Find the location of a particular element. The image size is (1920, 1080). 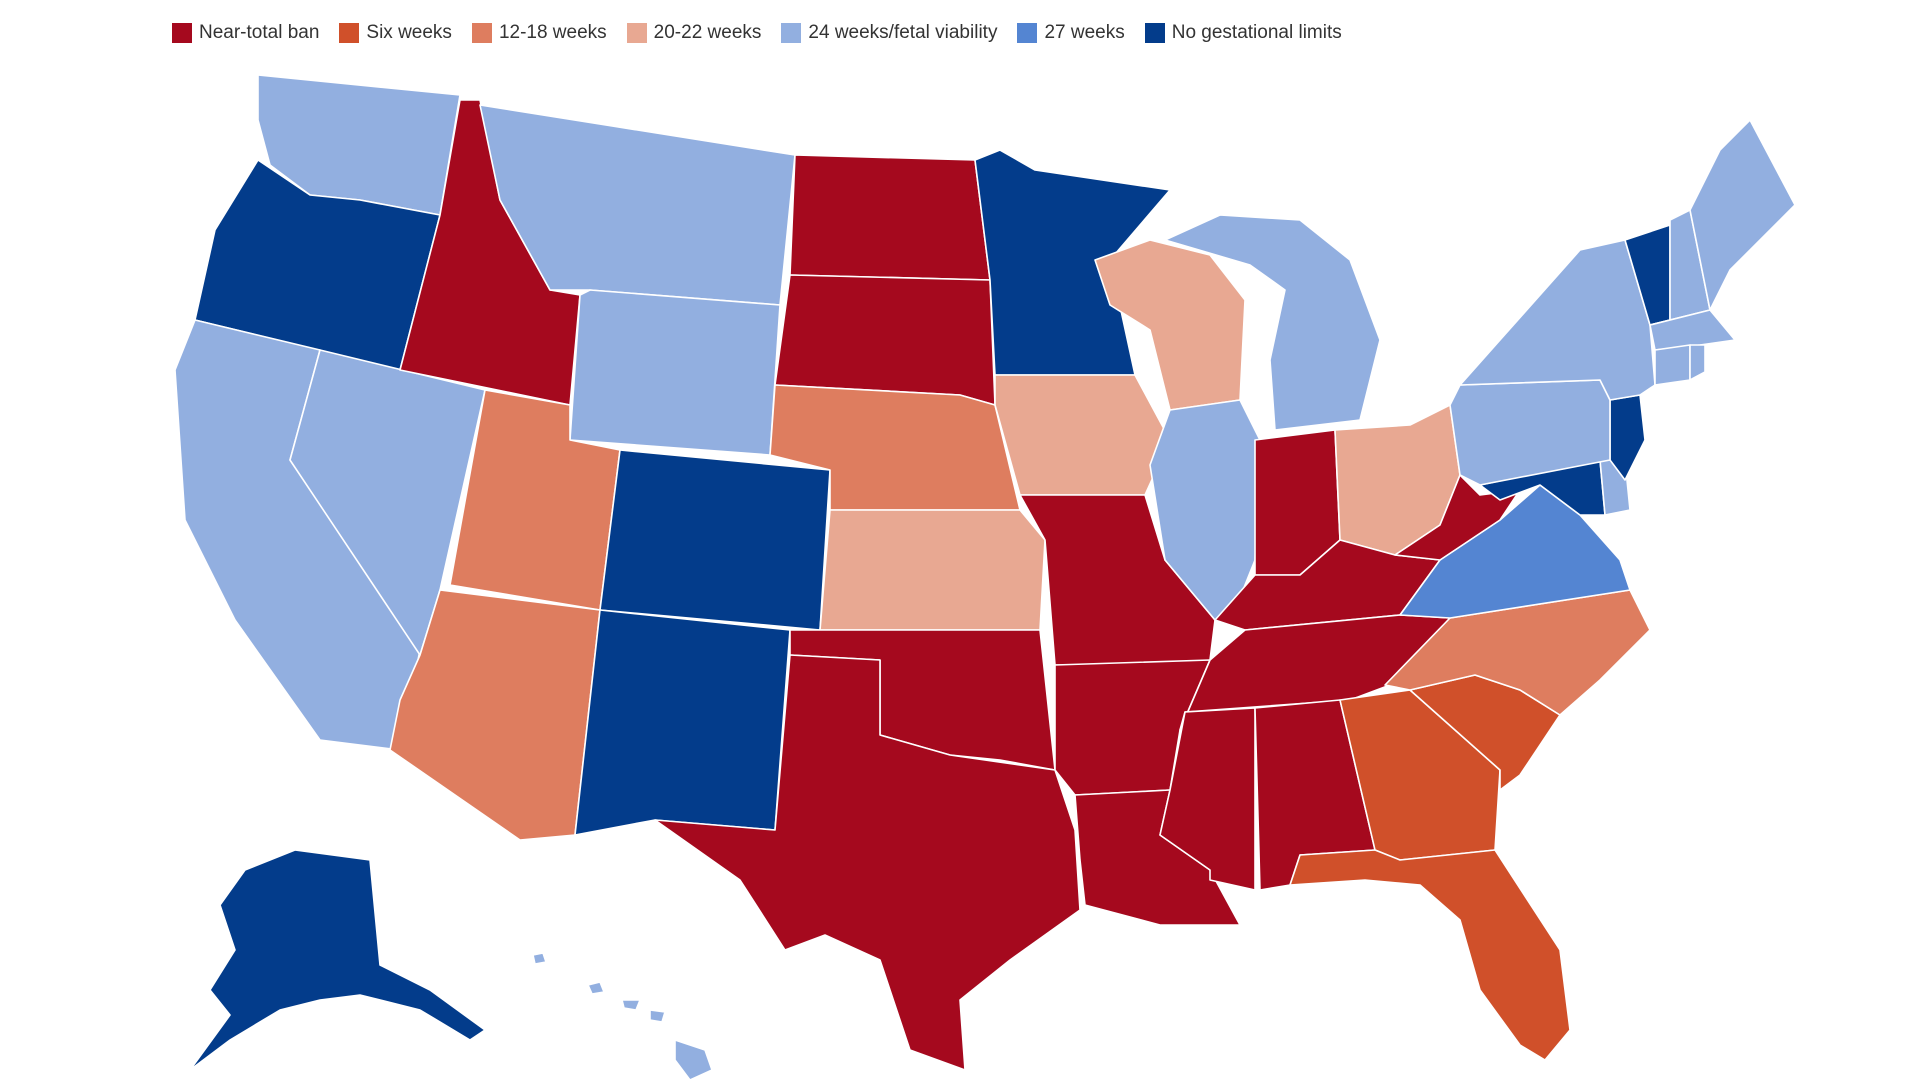

state-ks is located at coordinates (932, 570).